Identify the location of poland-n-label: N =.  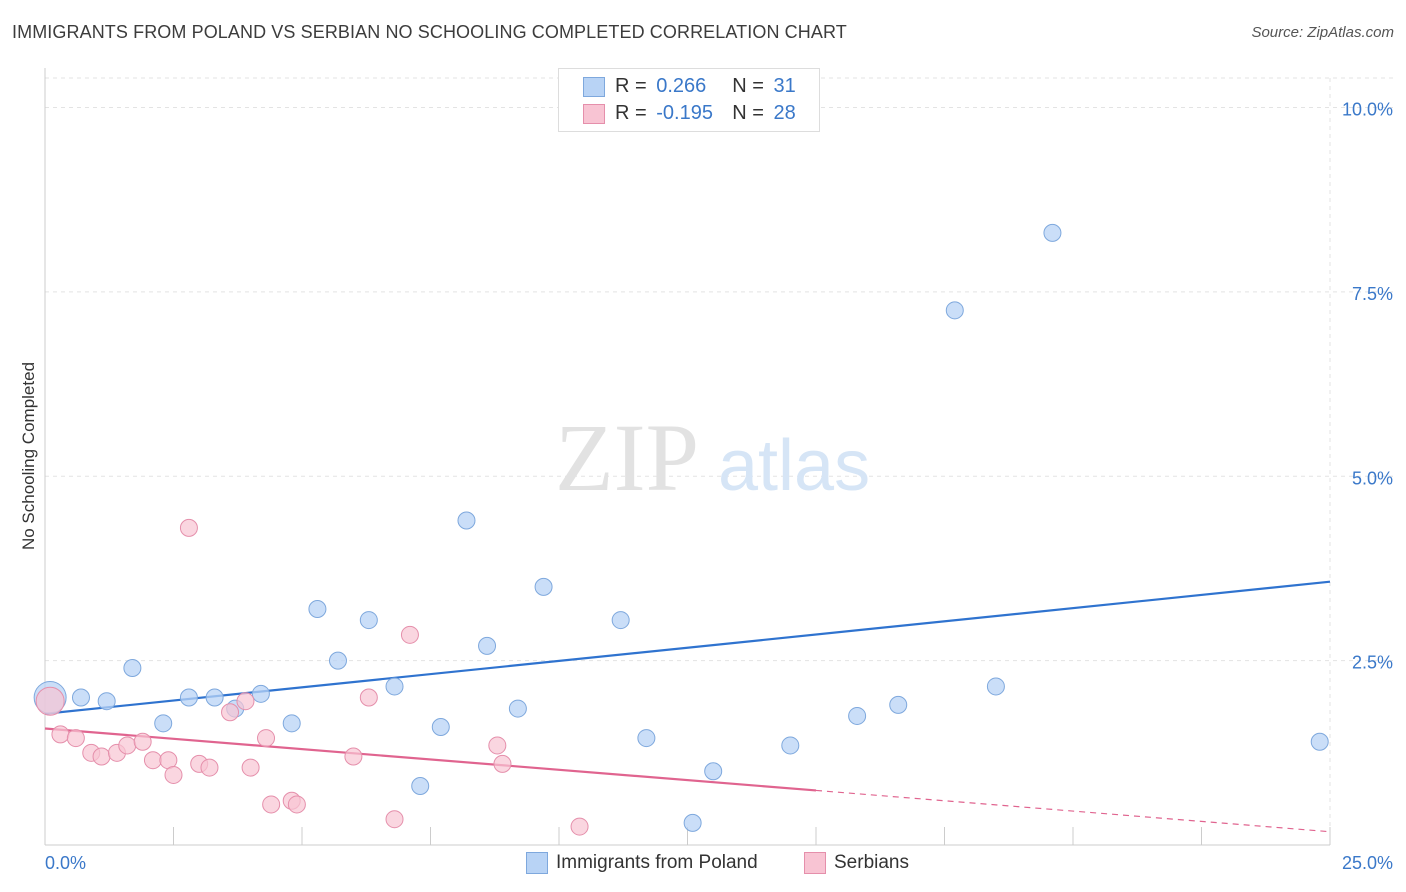
(748, 86).